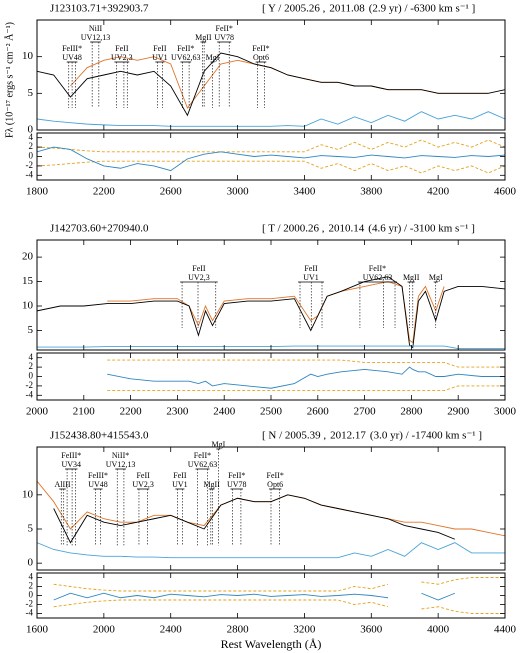 The width and height of the screenshot is (520, 653). Describe the element at coordinates (120, 455) in the screenshot. I see `line-id-label: NiII*` at that location.